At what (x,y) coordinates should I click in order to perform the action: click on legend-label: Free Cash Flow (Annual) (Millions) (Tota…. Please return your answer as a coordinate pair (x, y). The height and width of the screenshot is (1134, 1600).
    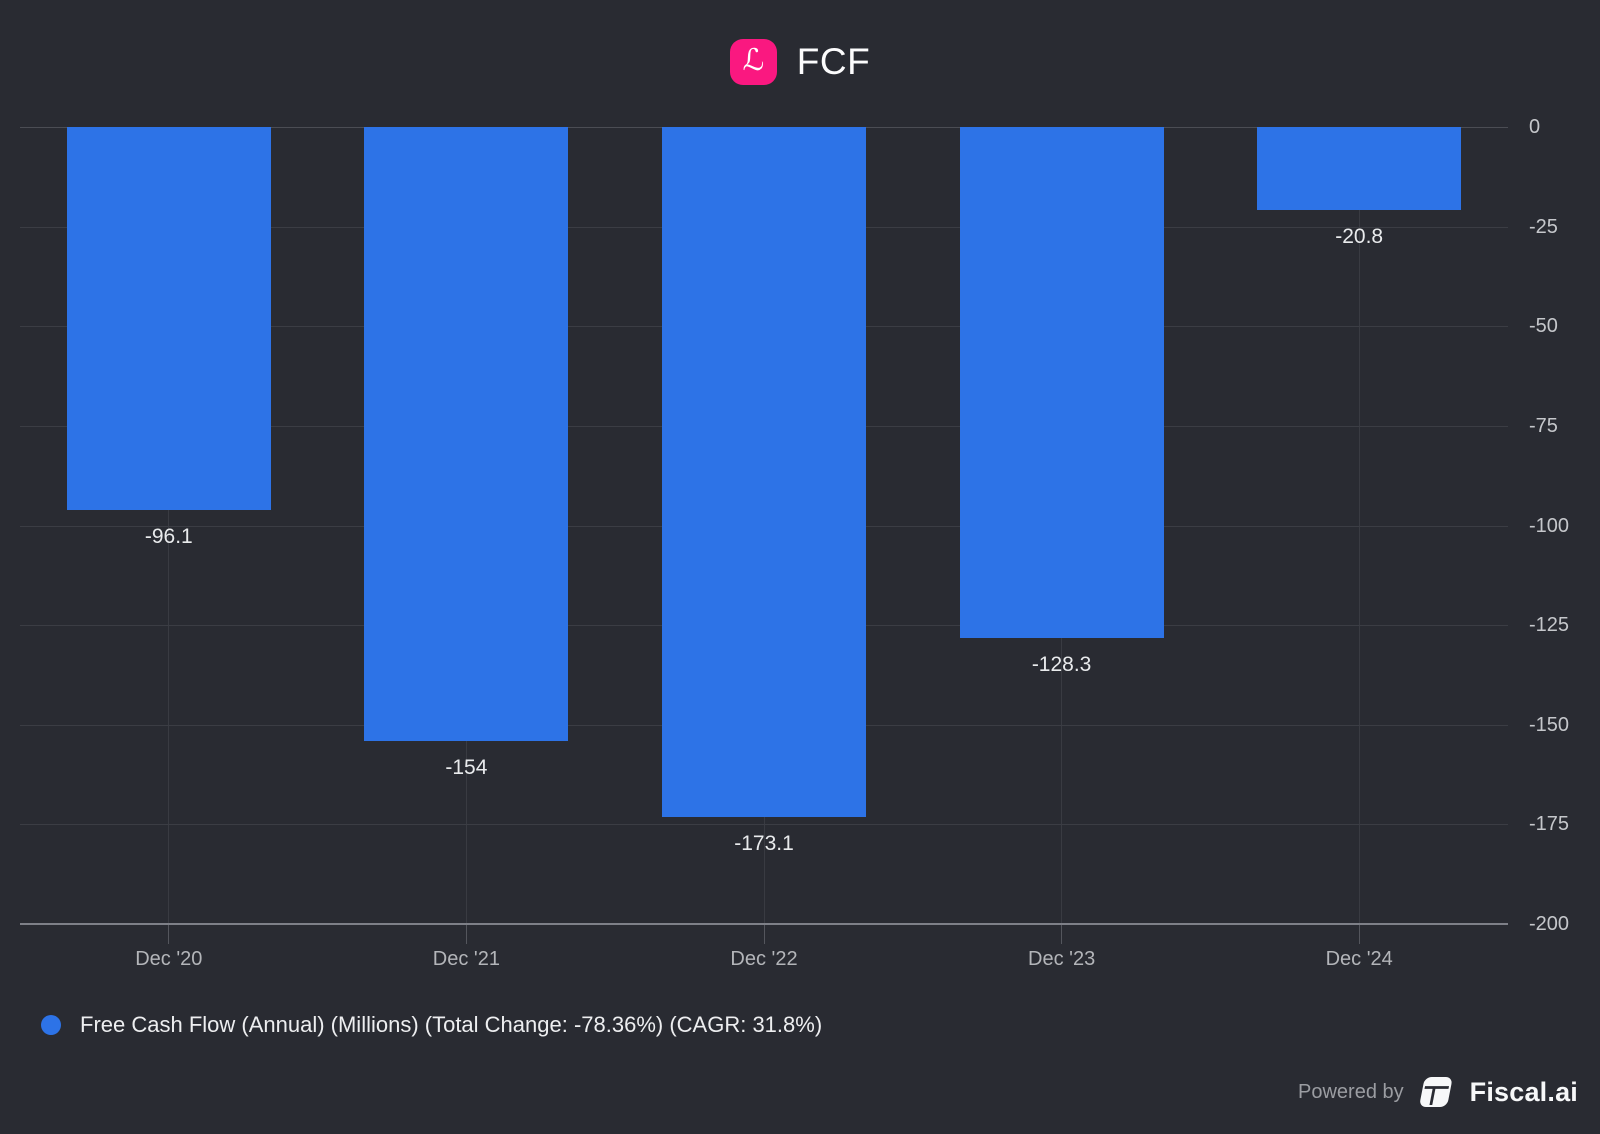
    Looking at the image, I should click on (451, 1024).